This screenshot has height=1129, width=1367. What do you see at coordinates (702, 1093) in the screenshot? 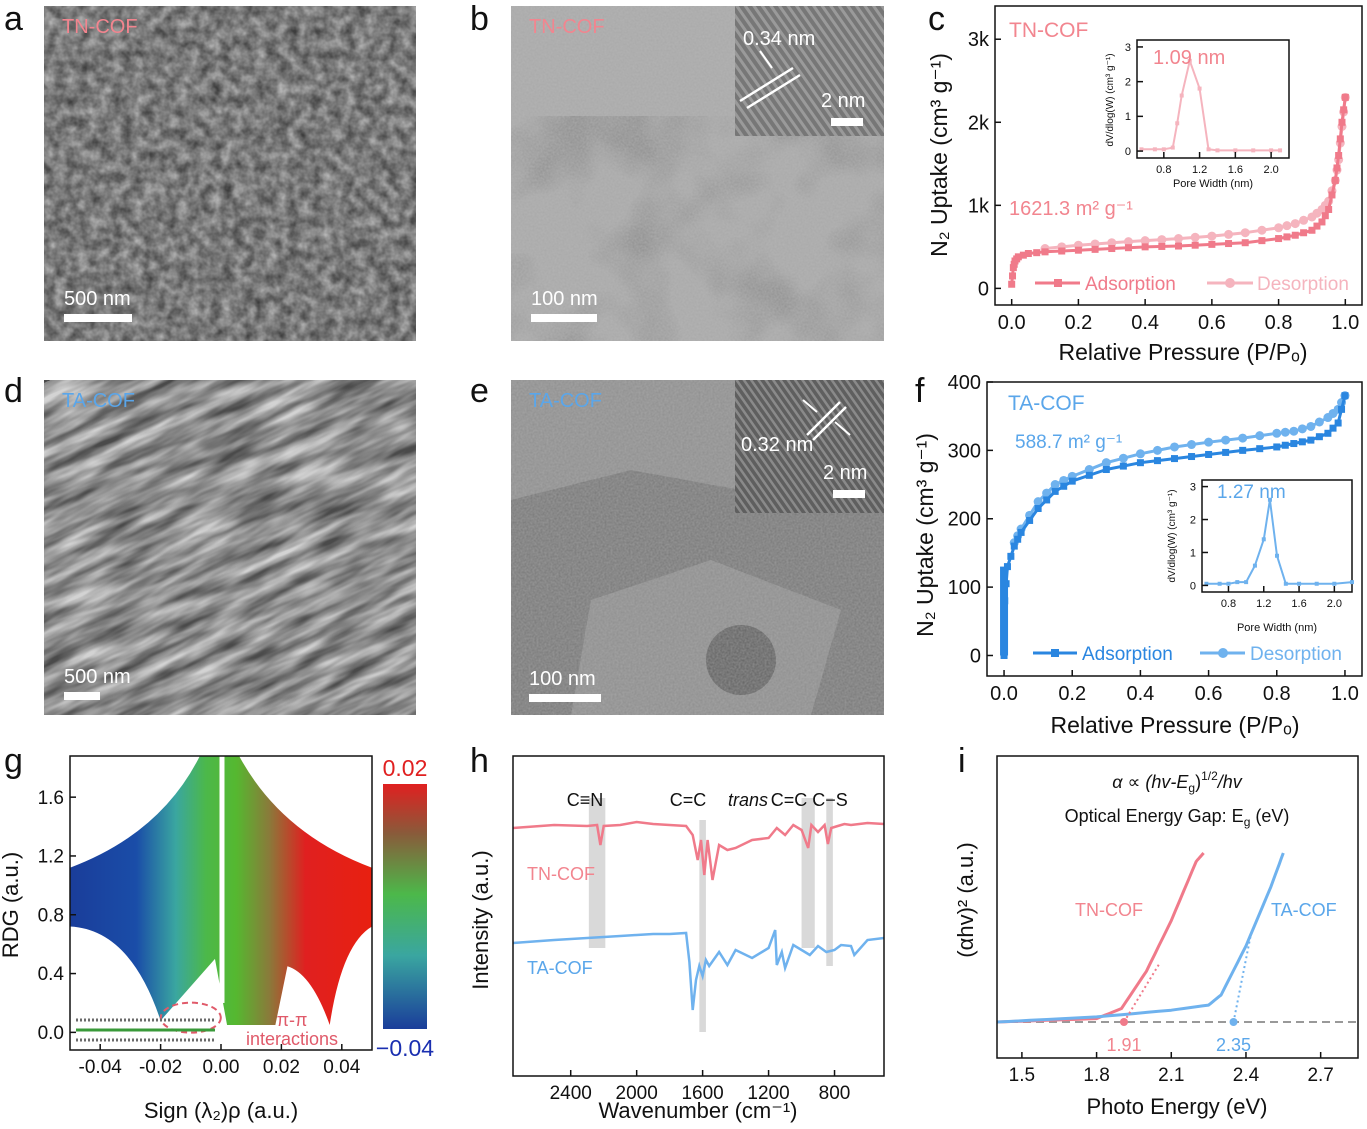
I see `x-tick-label: 1600` at bounding box center [702, 1093].